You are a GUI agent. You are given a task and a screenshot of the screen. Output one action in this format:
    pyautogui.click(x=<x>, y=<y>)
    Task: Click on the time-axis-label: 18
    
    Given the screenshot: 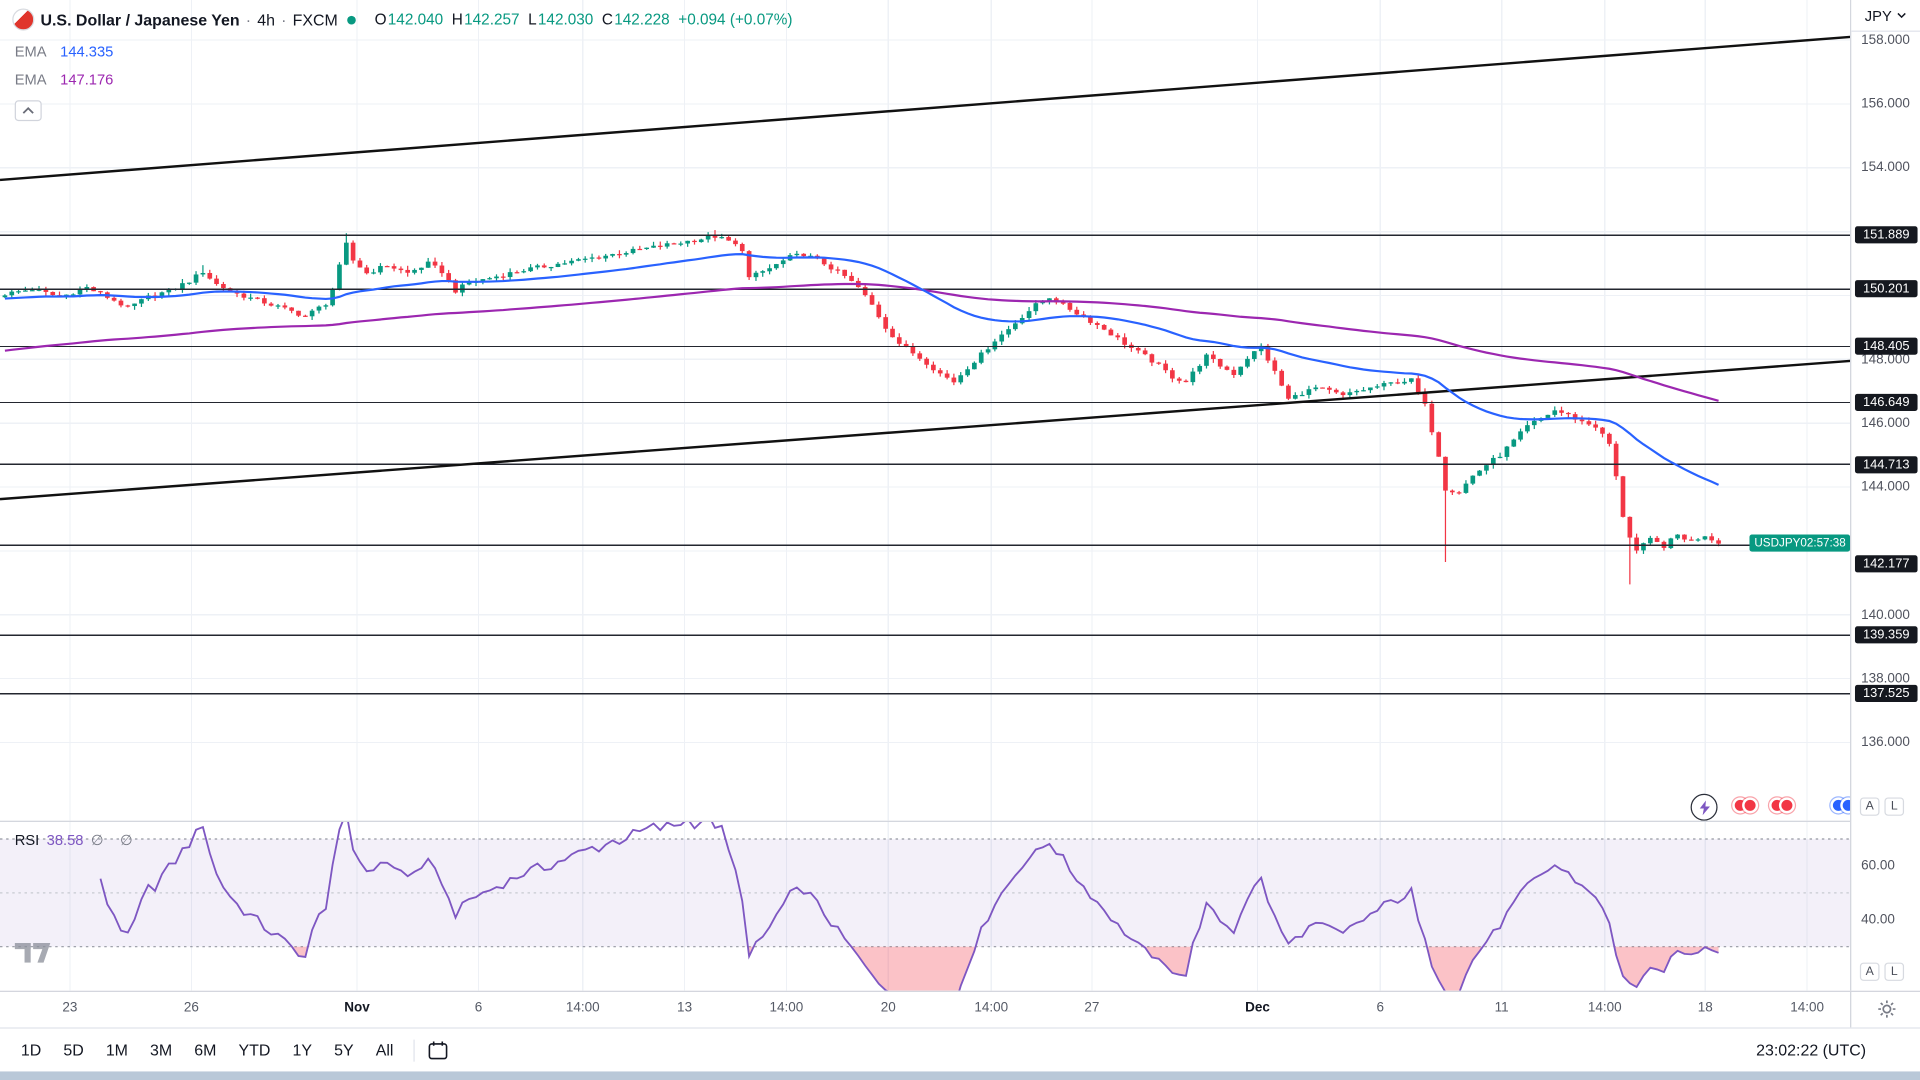 What is the action you would take?
    pyautogui.click(x=1705, y=1008)
    